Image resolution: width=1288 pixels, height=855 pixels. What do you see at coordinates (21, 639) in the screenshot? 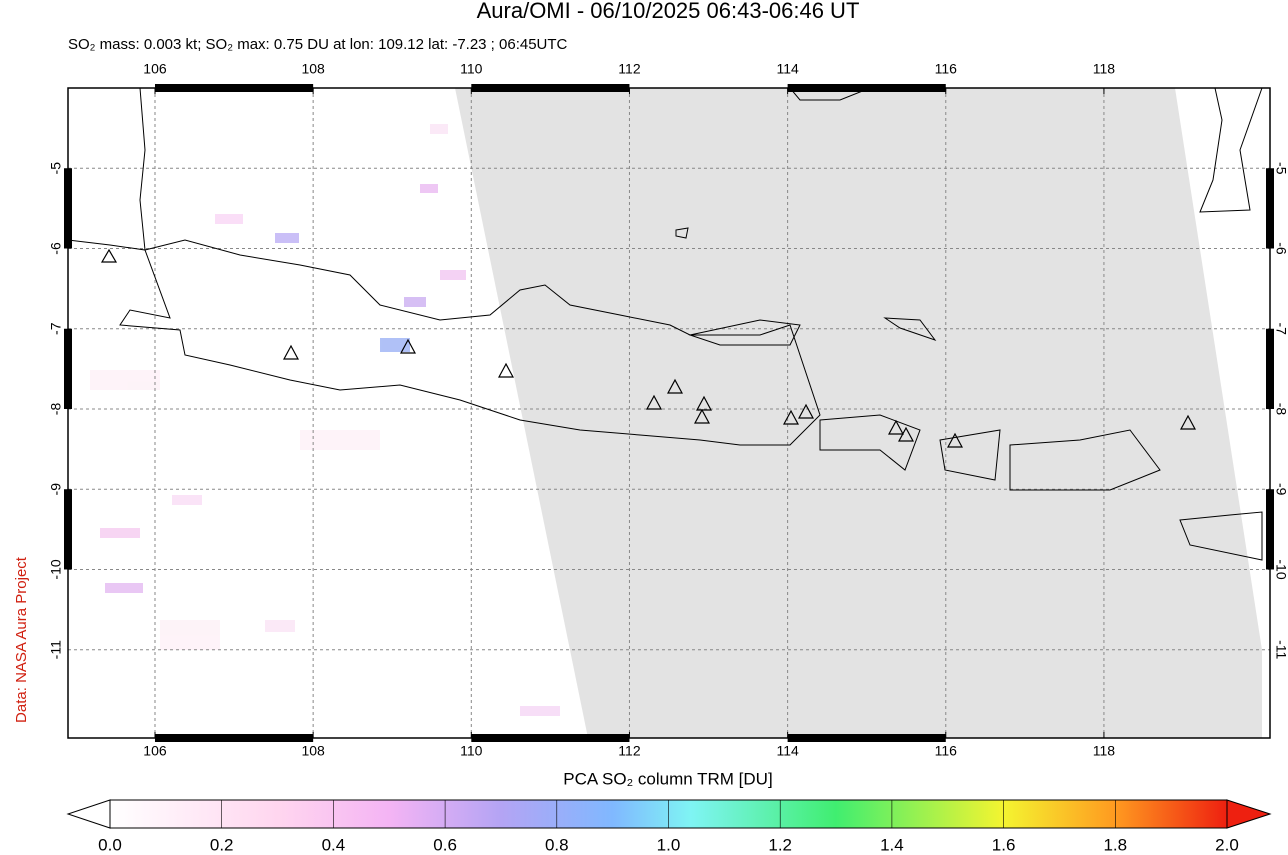
I see `credit: Data: NASA Aura Project` at bounding box center [21, 639].